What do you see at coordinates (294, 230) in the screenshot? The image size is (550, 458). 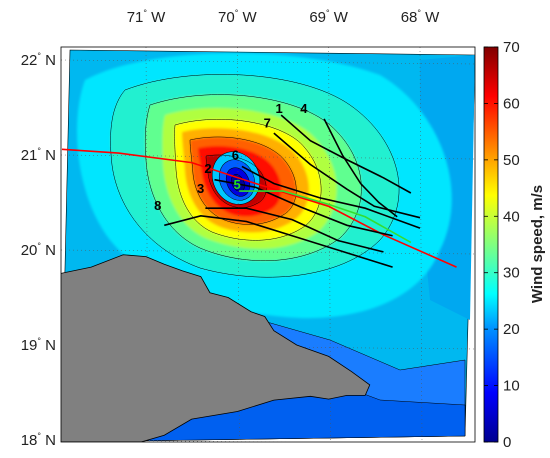 I see `track-3-line` at bounding box center [294, 230].